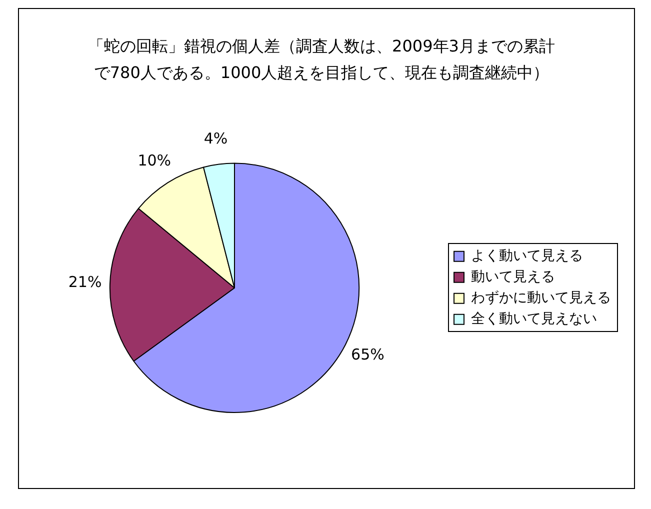 Image resolution: width=651 pixels, height=509 pixels. I want to click on legend-label: よく動いて見える, so click(527, 256).